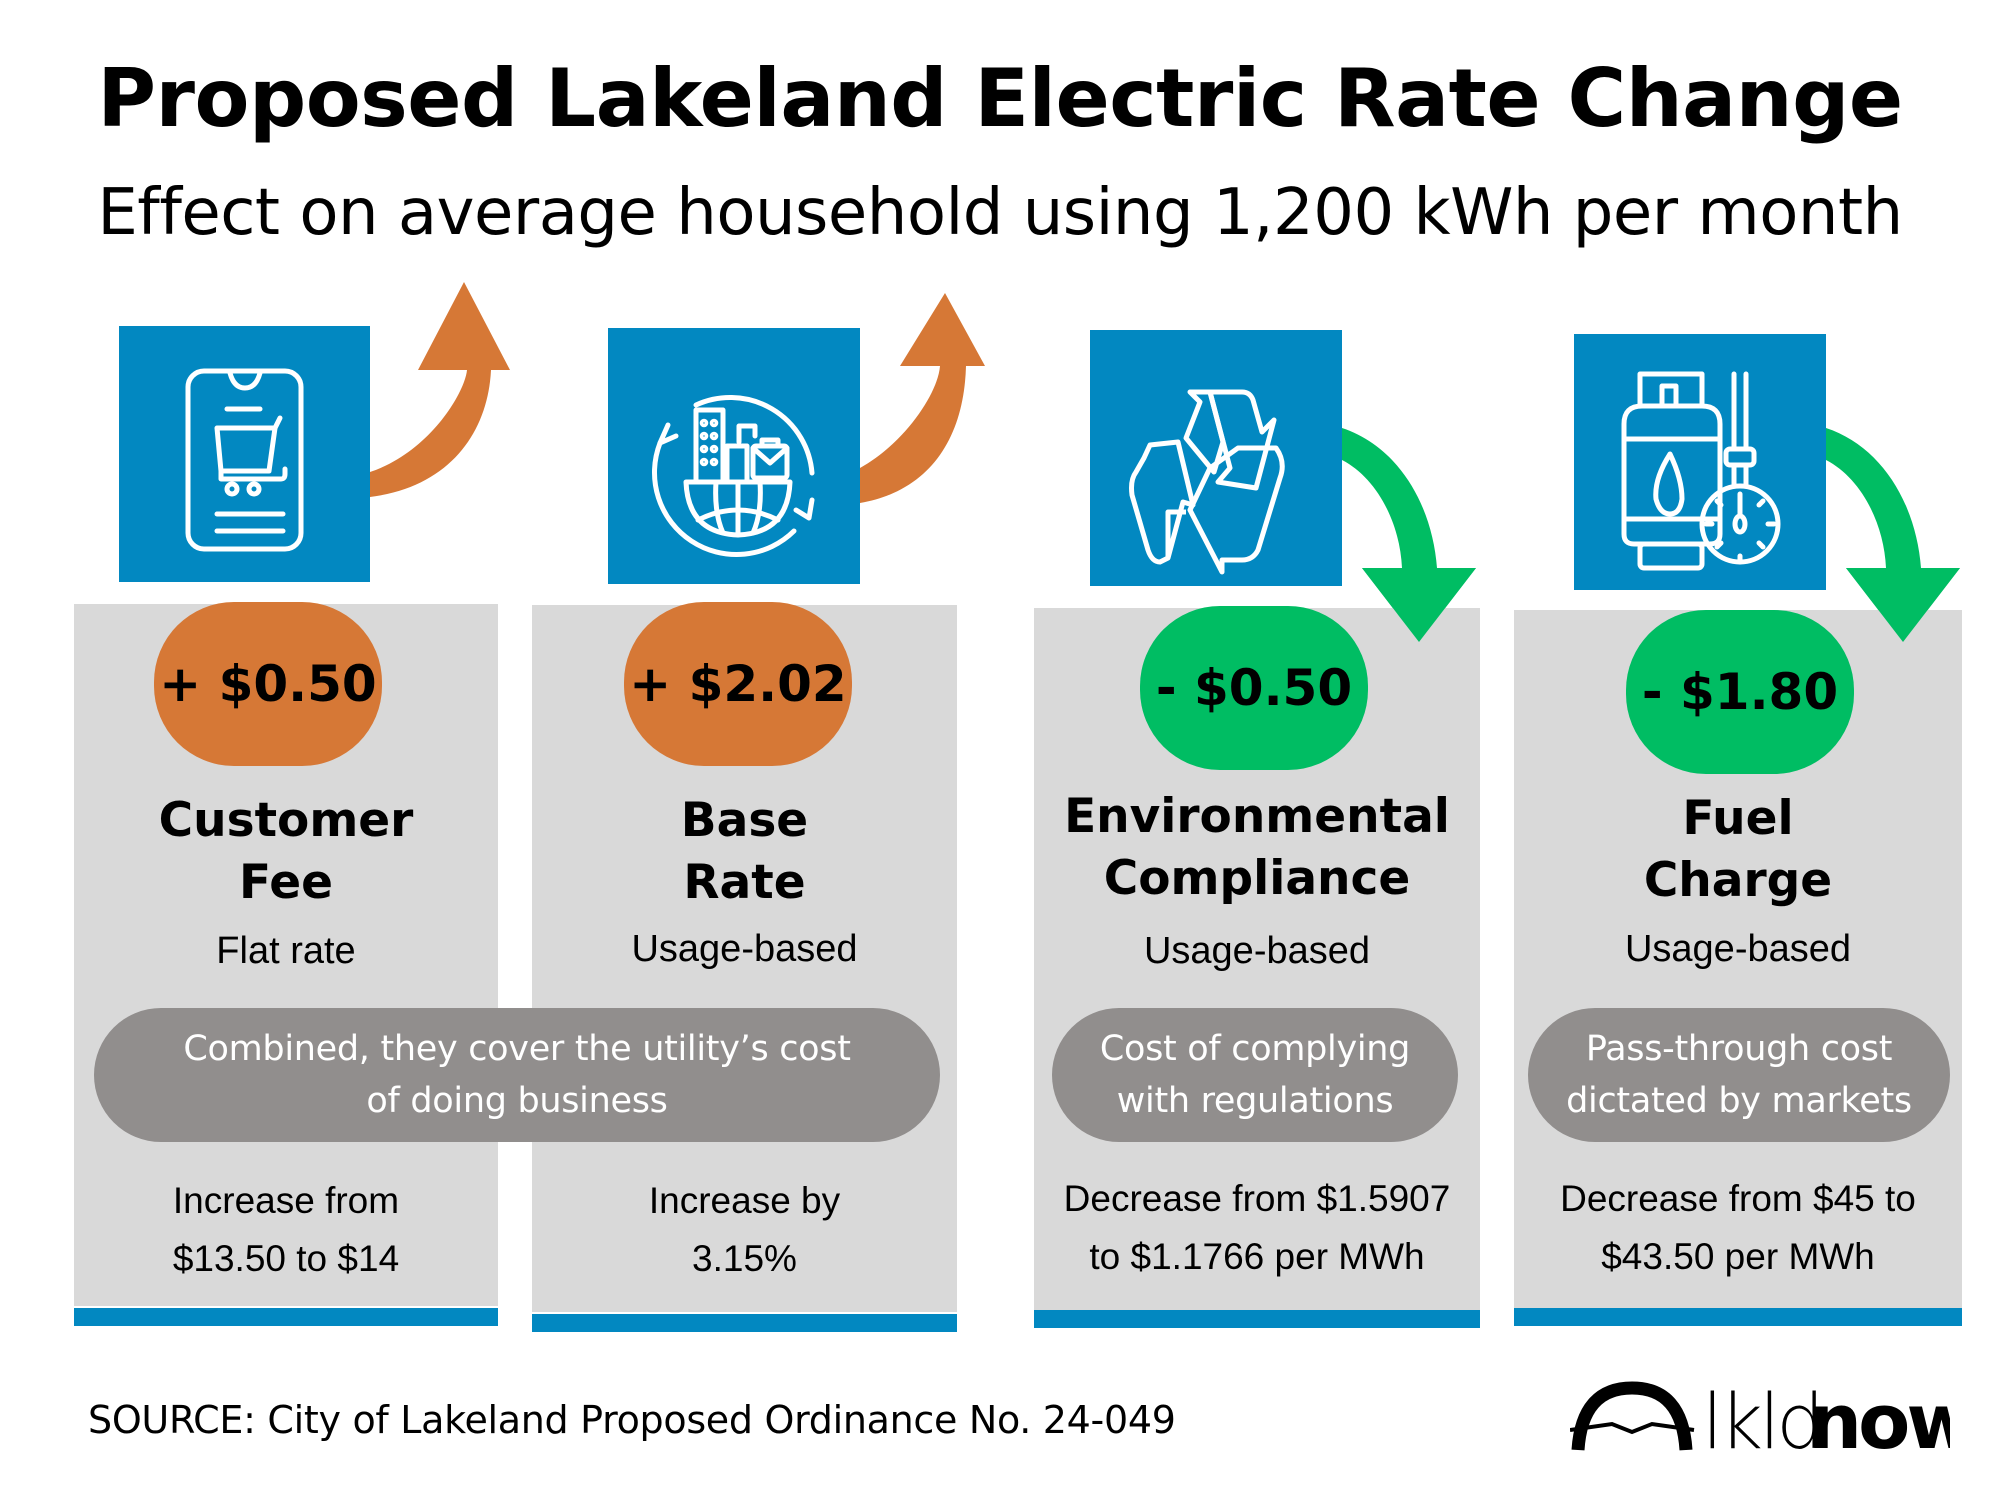 This screenshot has height=1500, width=2000. I want to click on gas-cylinder-gauge-icon, so click(1701, 471).